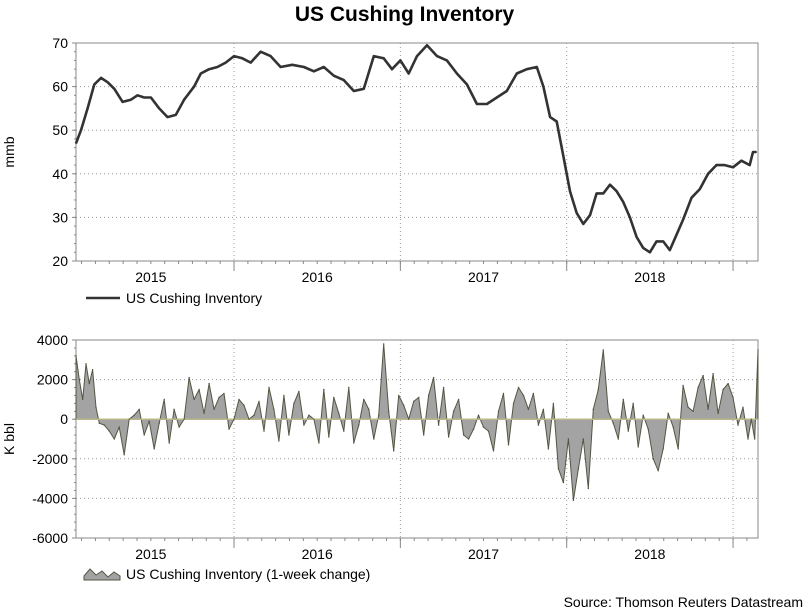 The image size is (809, 611). Describe the element at coordinates (248, 574) in the screenshot. I see `bottom-legend-label: US Cushing Inventory (1-week change)` at that location.